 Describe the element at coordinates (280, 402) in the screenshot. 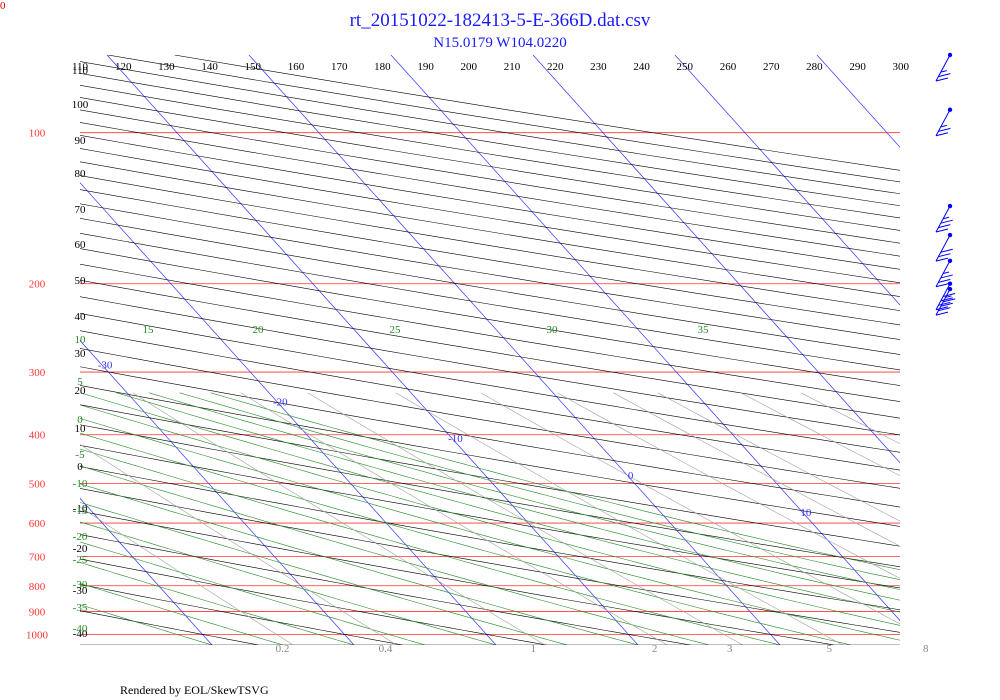

I see `isotherm-label: -20` at that location.